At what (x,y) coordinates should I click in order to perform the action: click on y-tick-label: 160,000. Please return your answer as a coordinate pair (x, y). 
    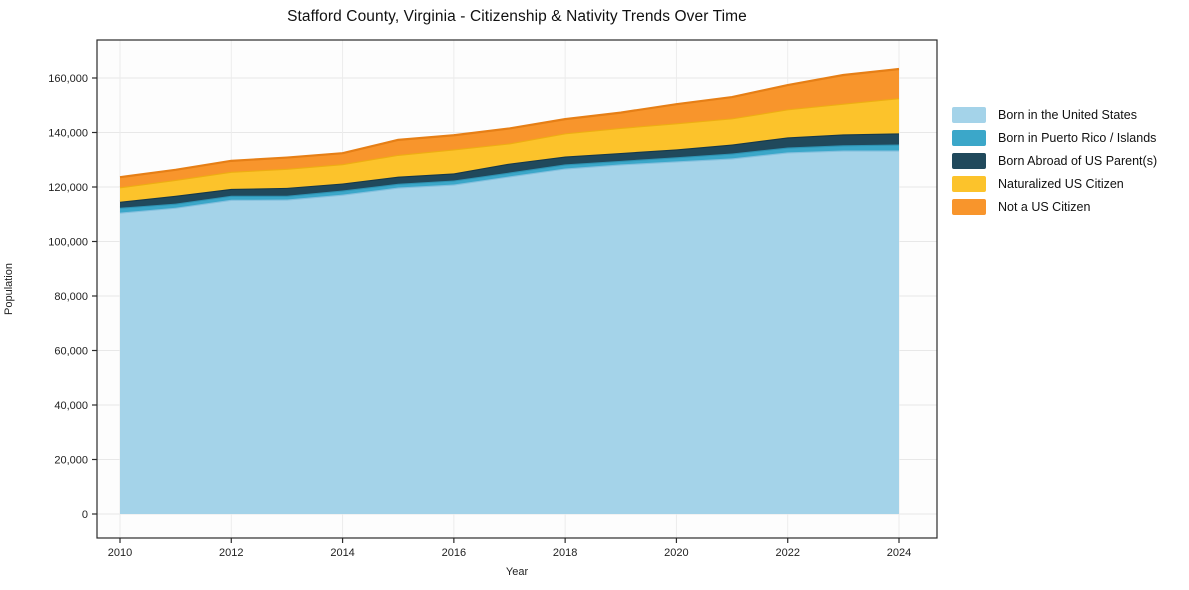
    Looking at the image, I should click on (68, 79).